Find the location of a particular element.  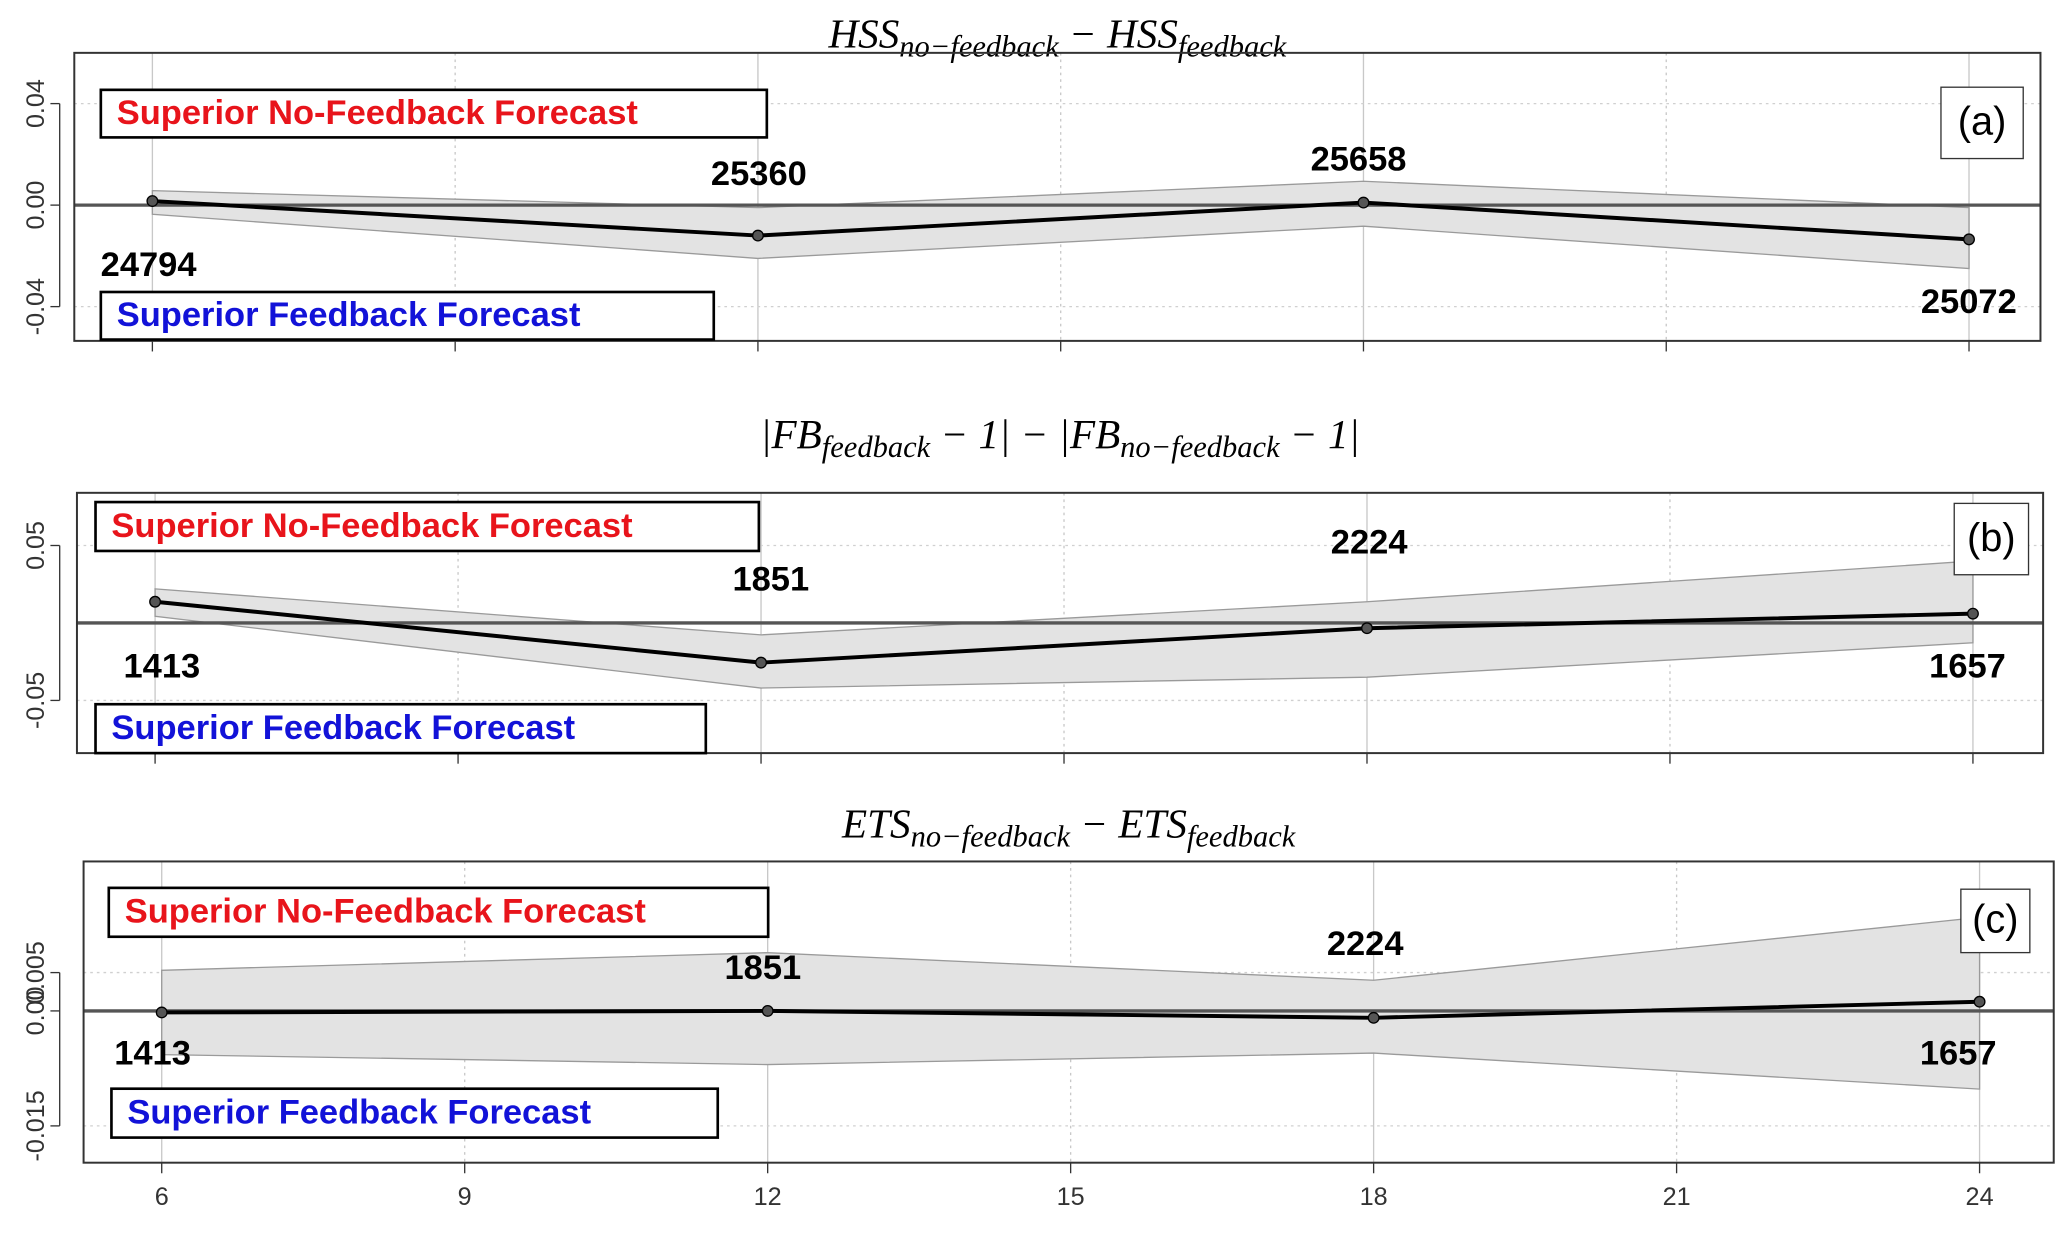

x-tick-label: 18 is located at coordinates (1374, 1197).